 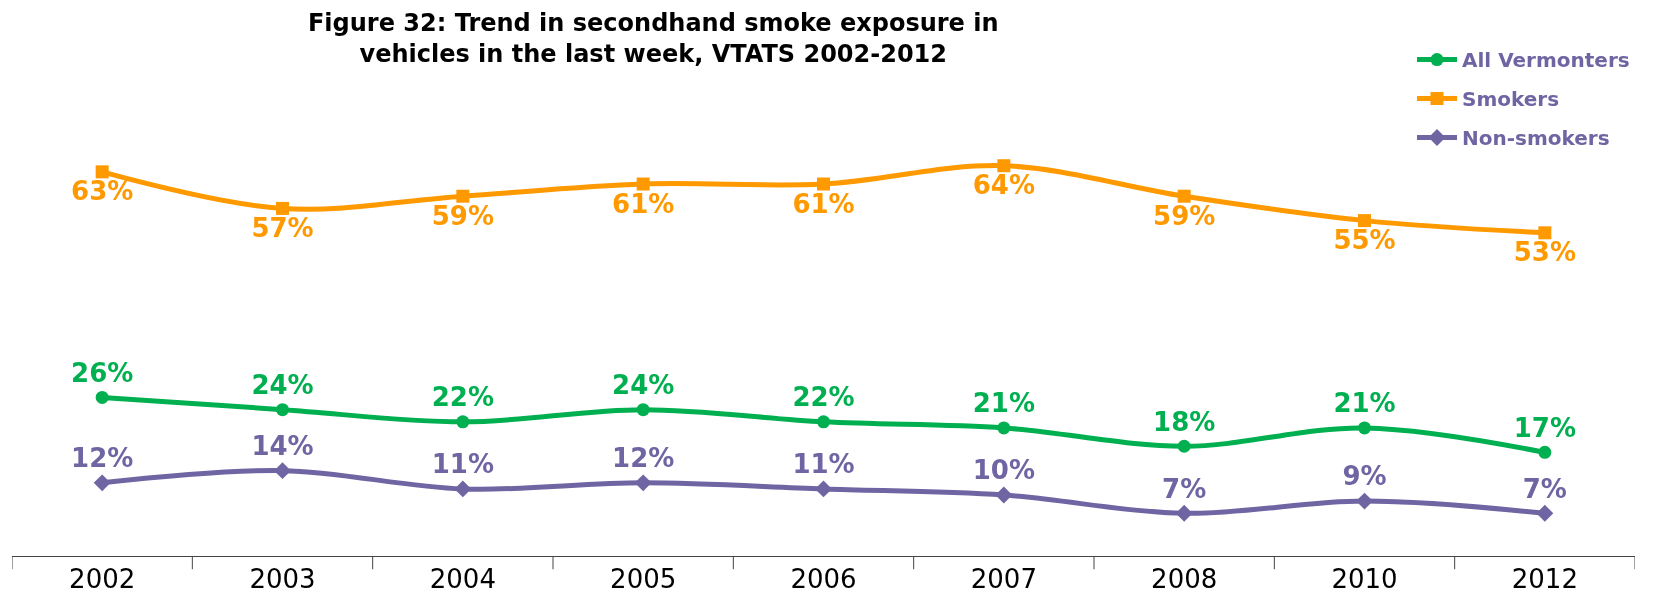 I want to click on data-label: 64%, so click(x=1003, y=185).